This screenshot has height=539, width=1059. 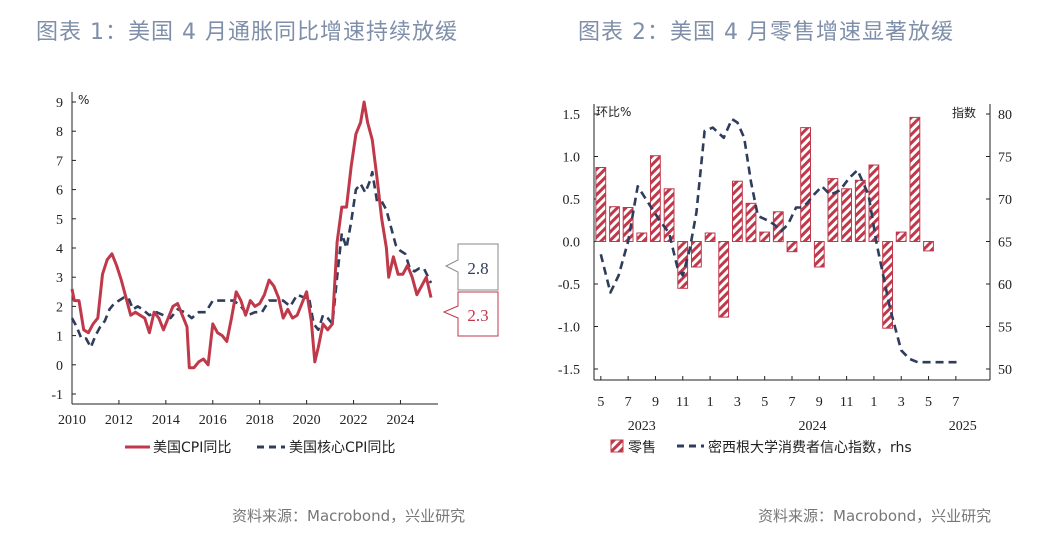 I want to click on chart1-x-tick-label: 2016, so click(x=213, y=420).